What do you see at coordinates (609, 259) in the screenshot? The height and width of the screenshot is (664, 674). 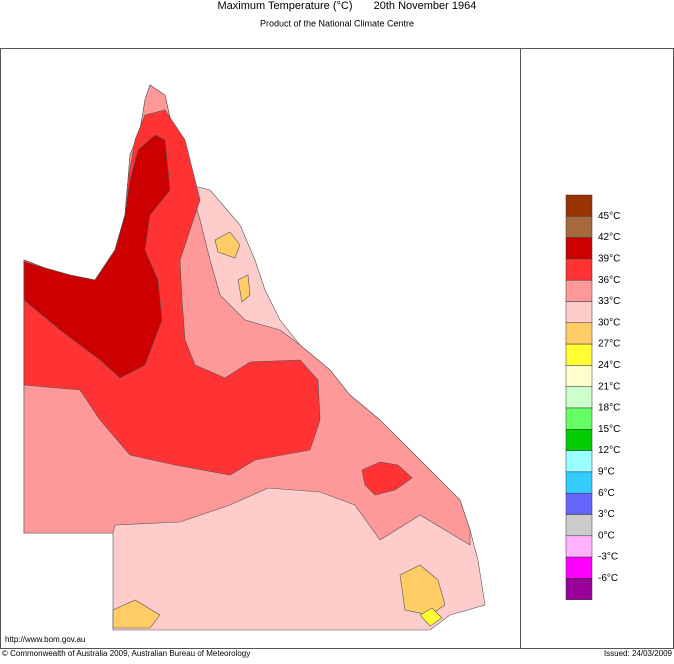 I see `legend-label: 39°C` at bounding box center [609, 259].